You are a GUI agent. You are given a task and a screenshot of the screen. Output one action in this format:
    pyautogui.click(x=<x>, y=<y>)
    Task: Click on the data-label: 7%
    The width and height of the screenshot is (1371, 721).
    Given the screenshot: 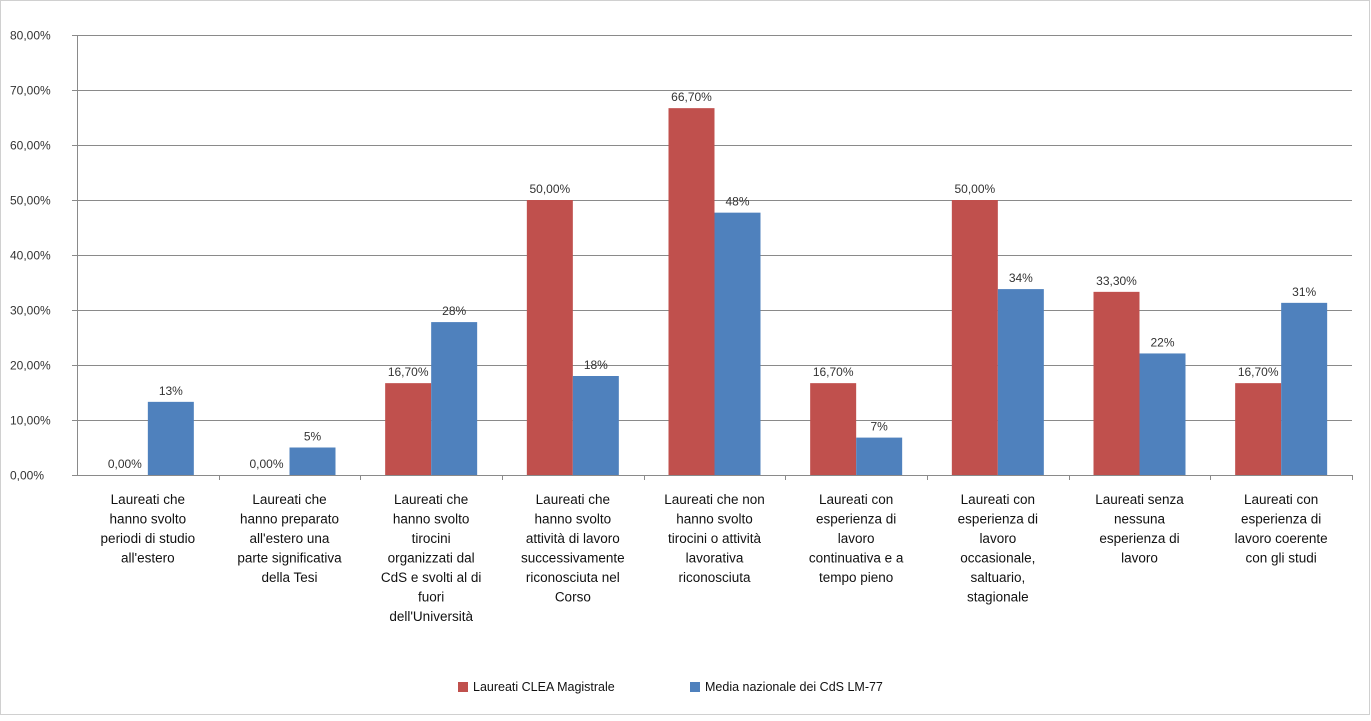 What is the action you would take?
    pyautogui.click(x=879, y=427)
    